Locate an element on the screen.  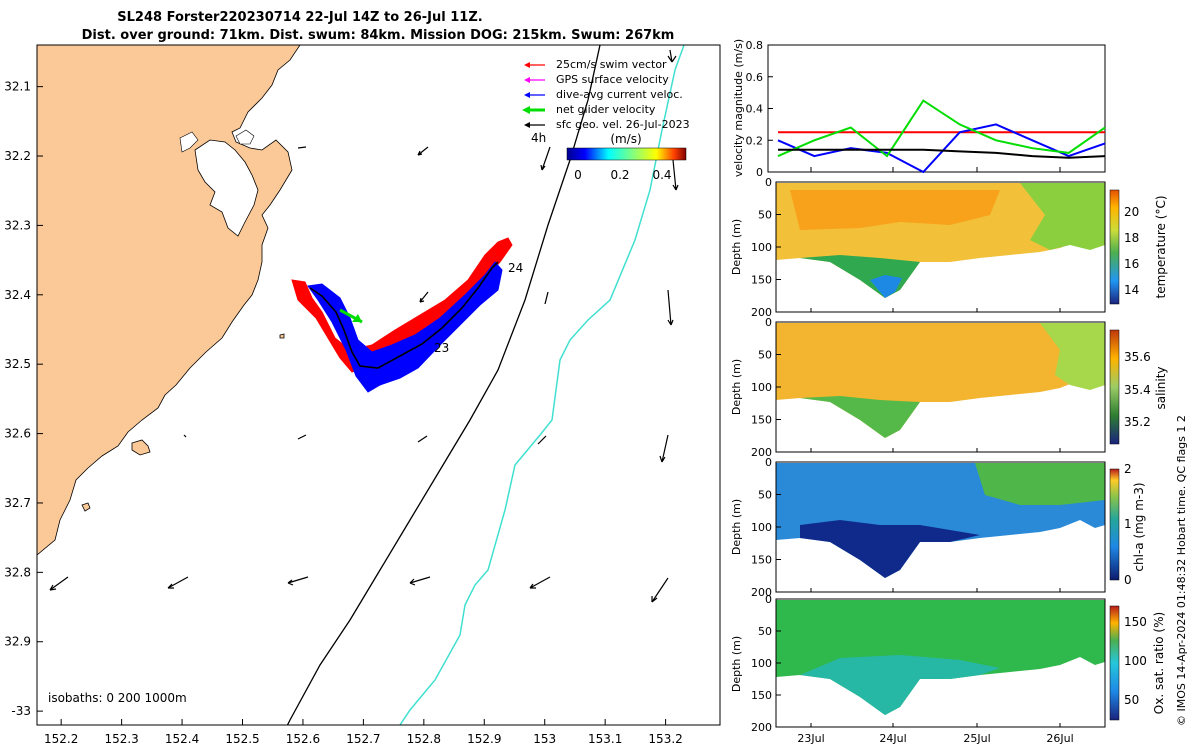
date-xtick-label: 26Jul is located at coordinates (1059, 738).